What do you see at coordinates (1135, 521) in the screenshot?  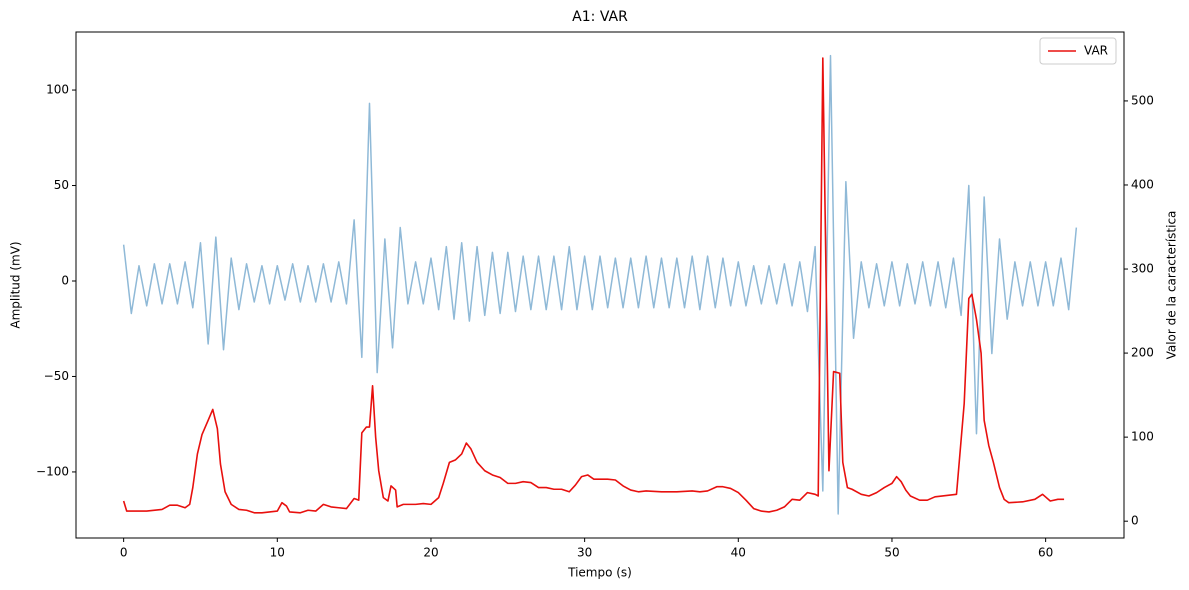 I see `y2-tick-label: 0` at bounding box center [1135, 521].